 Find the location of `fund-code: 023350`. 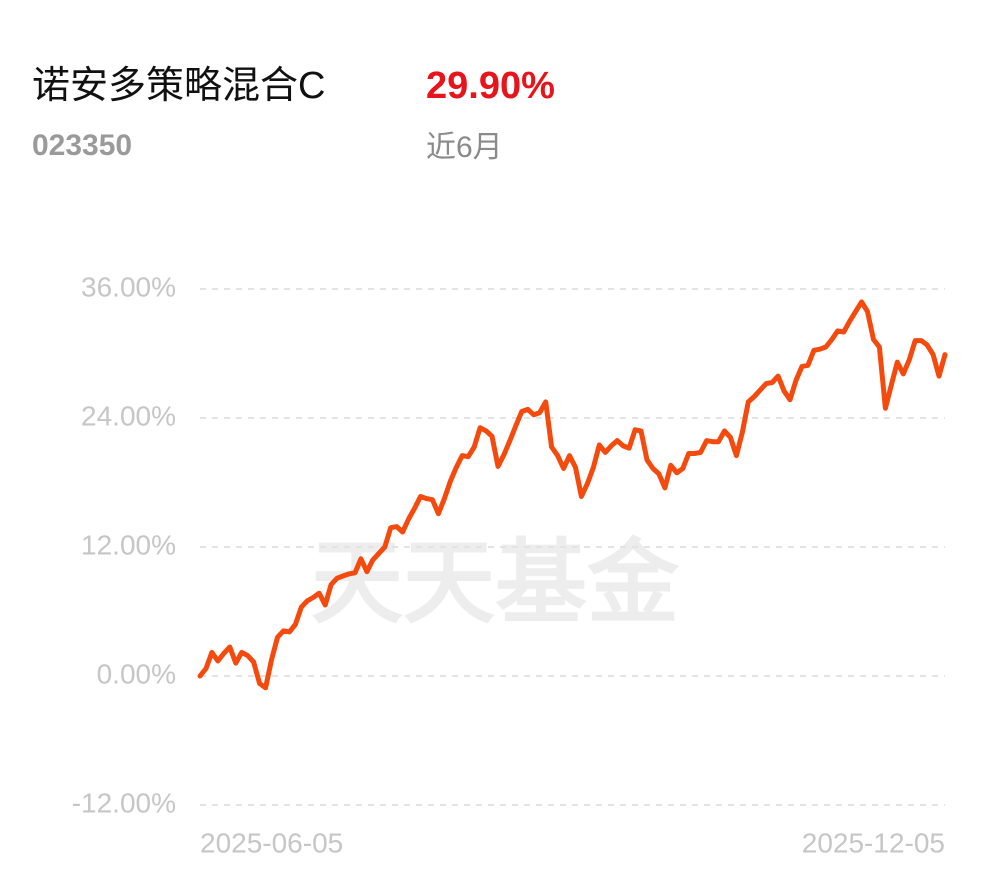

fund-code: 023350 is located at coordinates (82, 145).